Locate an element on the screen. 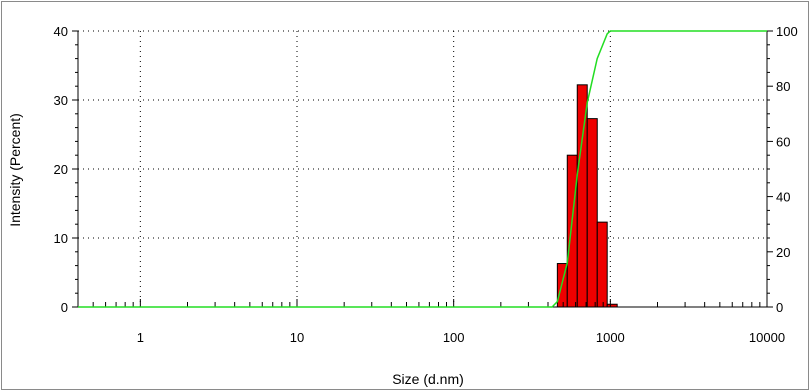 Image resolution: width=811 pixels, height=392 pixels. y-axis-title: Intensity (Percent) is located at coordinates (15, 170).